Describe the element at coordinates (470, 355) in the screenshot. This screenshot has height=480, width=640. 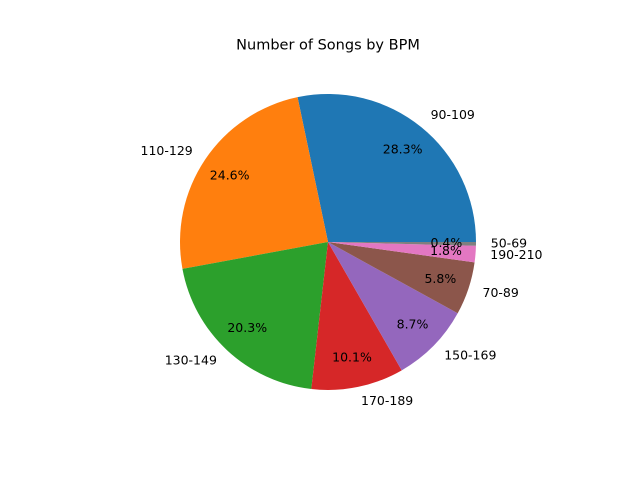
I see `slice-label-150-169: 150-169` at that location.